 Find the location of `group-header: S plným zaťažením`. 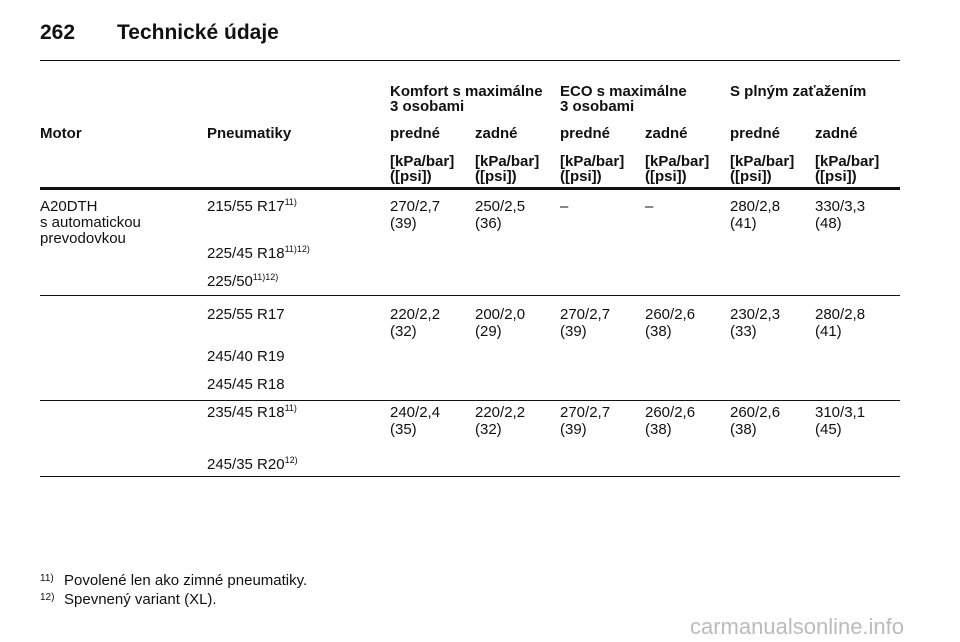

group-header: S plným zaťažením is located at coordinates (798, 91).